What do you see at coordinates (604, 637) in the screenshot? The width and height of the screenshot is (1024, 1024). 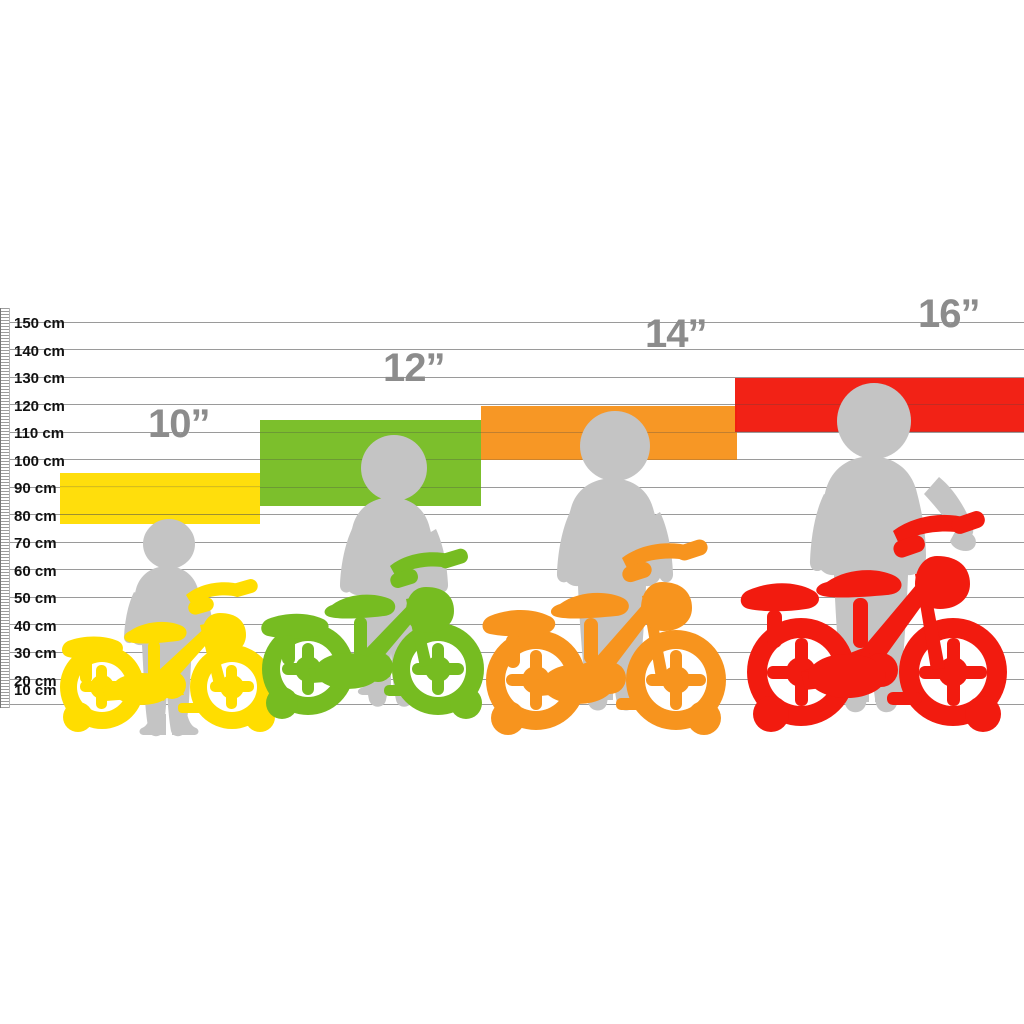 I see `bike-14in` at bounding box center [604, 637].